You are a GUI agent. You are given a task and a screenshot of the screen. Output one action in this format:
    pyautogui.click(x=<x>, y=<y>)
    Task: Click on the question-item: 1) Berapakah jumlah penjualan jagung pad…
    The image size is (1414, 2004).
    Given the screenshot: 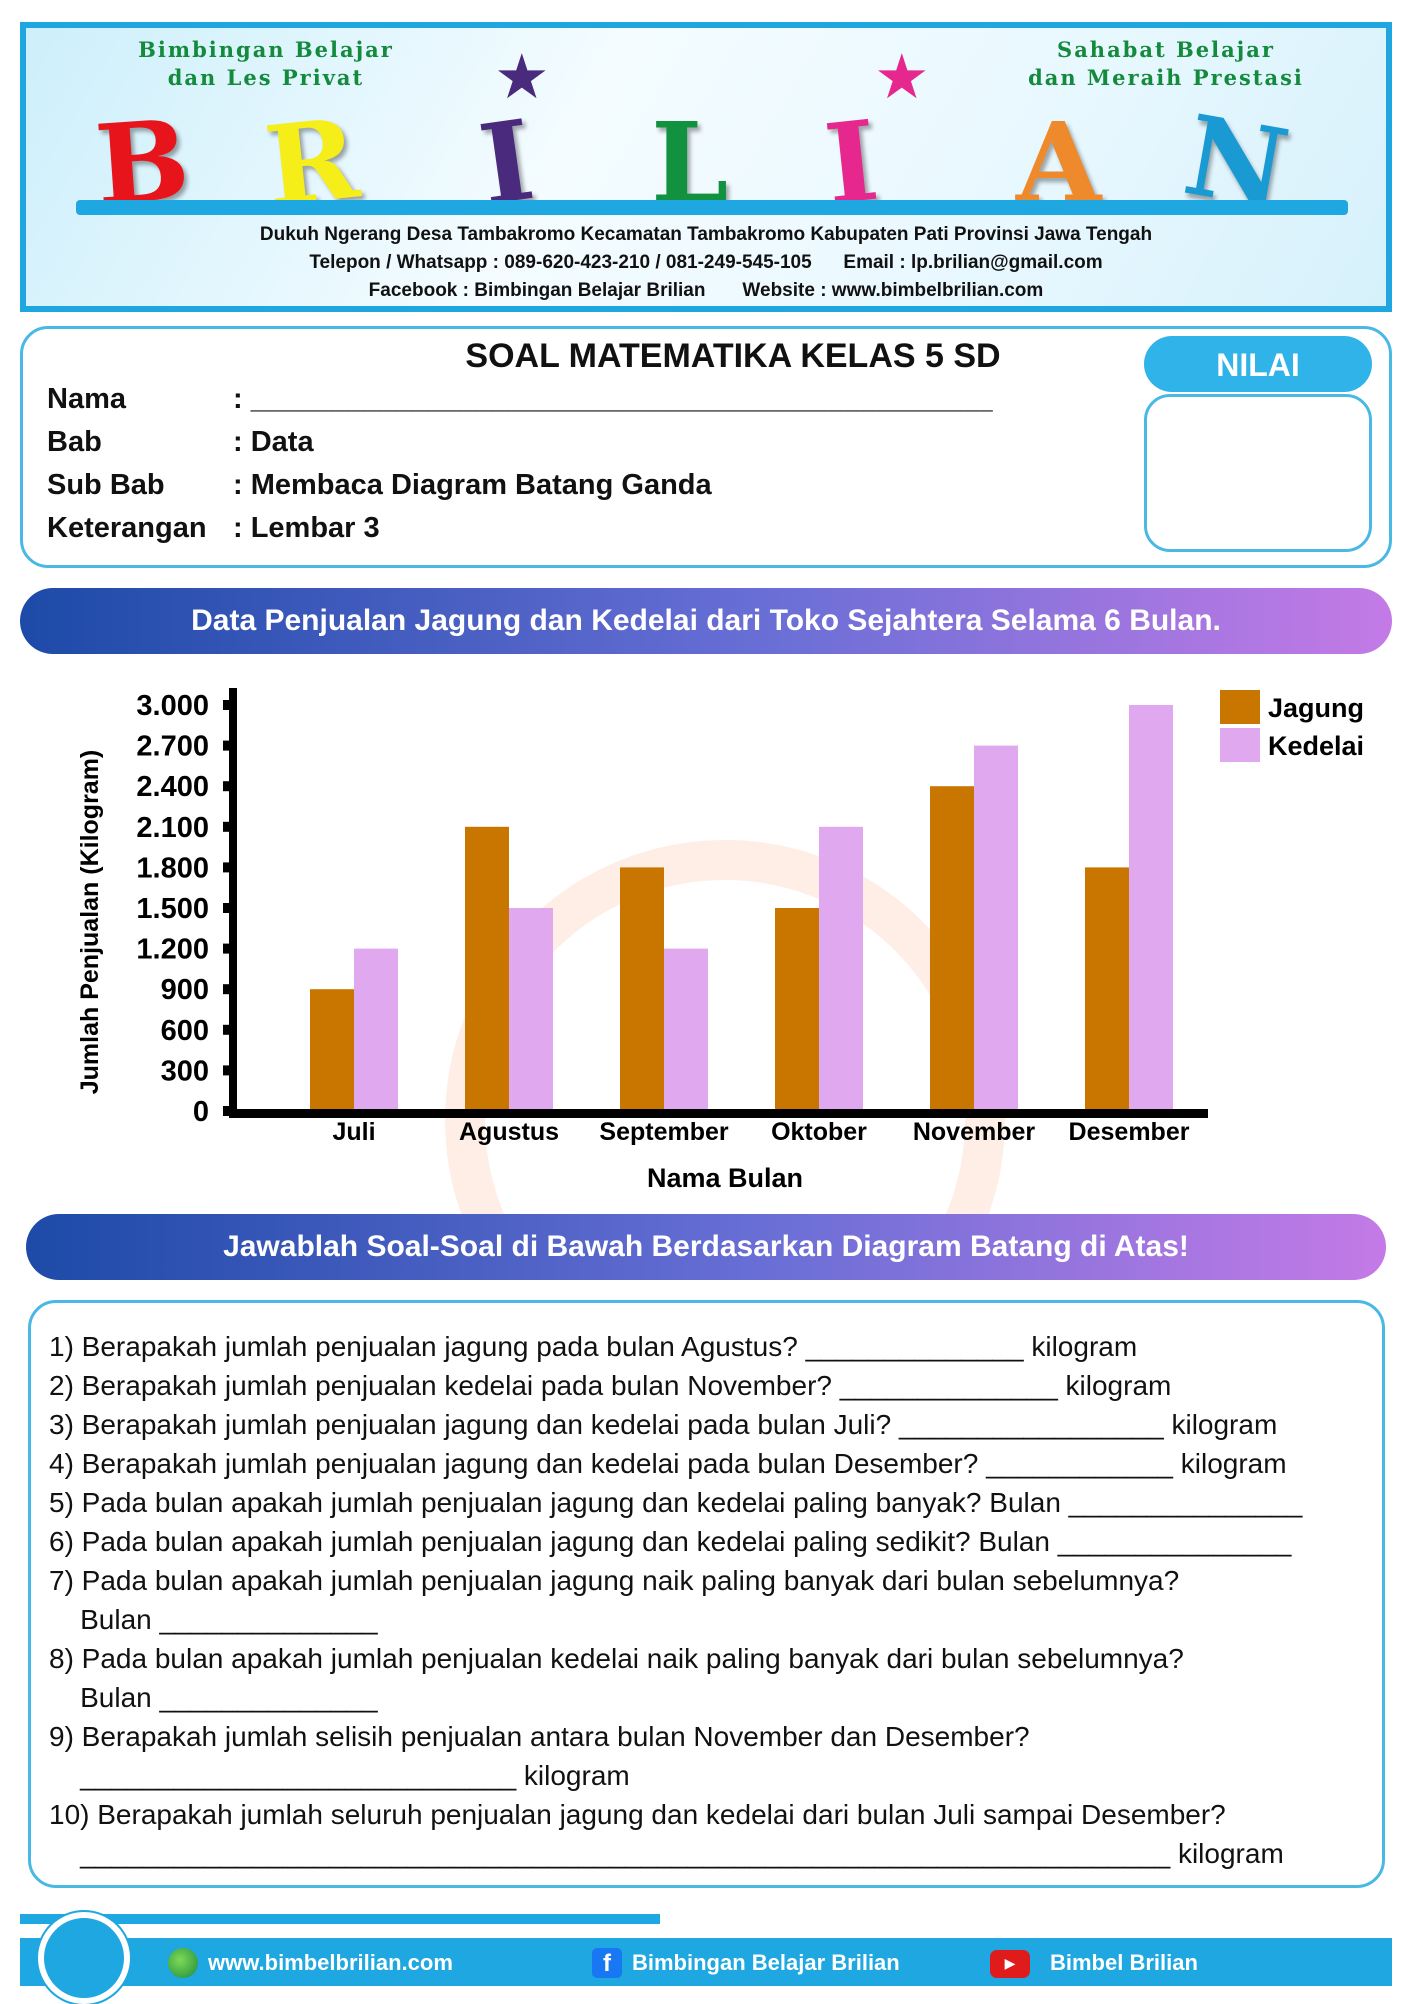 What is the action you would take?
    pyautogui.click(x=593, y=1346)
    